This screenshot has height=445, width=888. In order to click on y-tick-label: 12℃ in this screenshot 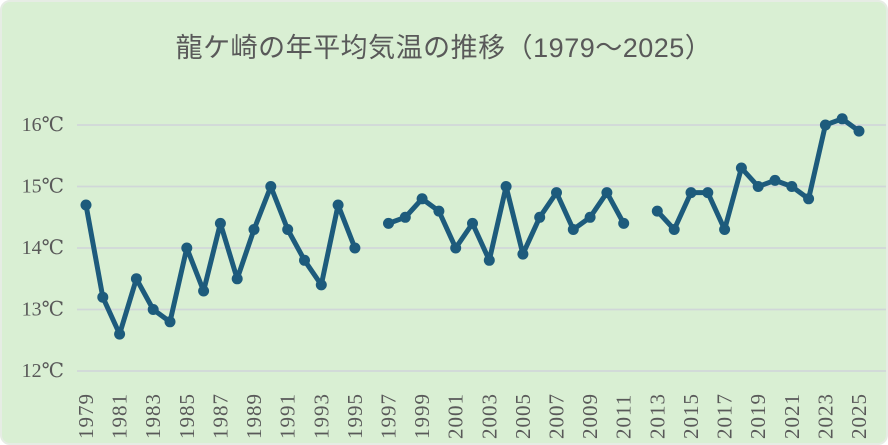, I will do `click(43, 371)`.